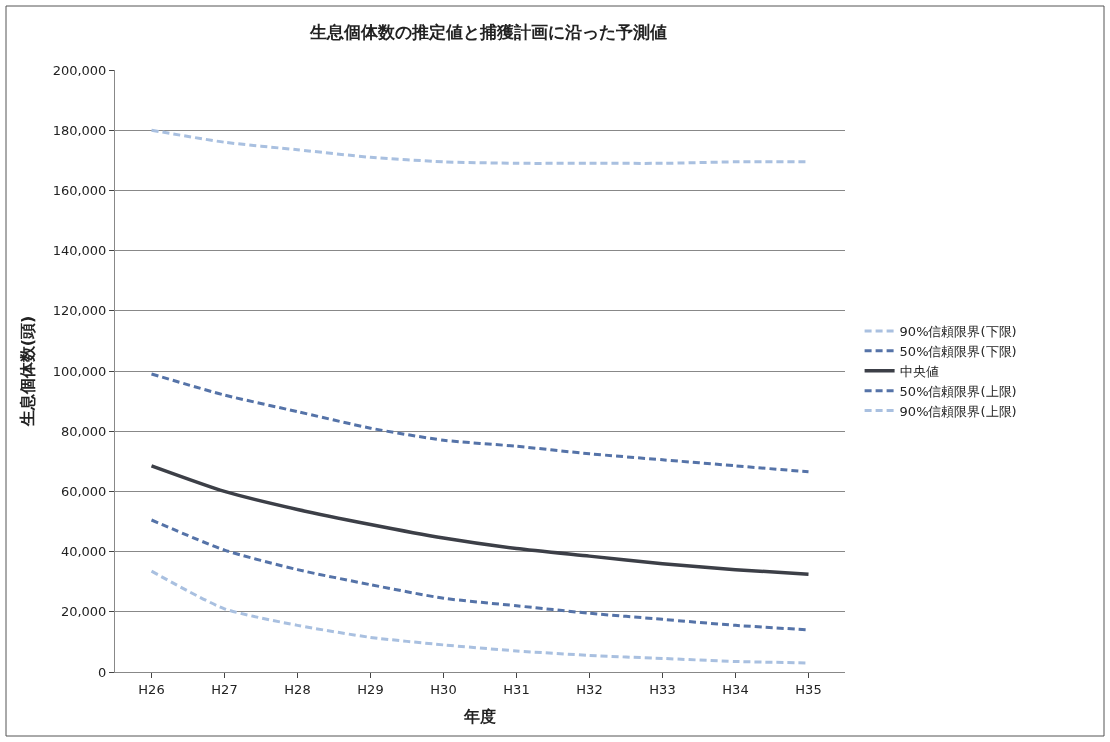 The height and width of the screenshot is (742, 1110). I want to click on y-tick-label: 120,000, so click(79, 311).